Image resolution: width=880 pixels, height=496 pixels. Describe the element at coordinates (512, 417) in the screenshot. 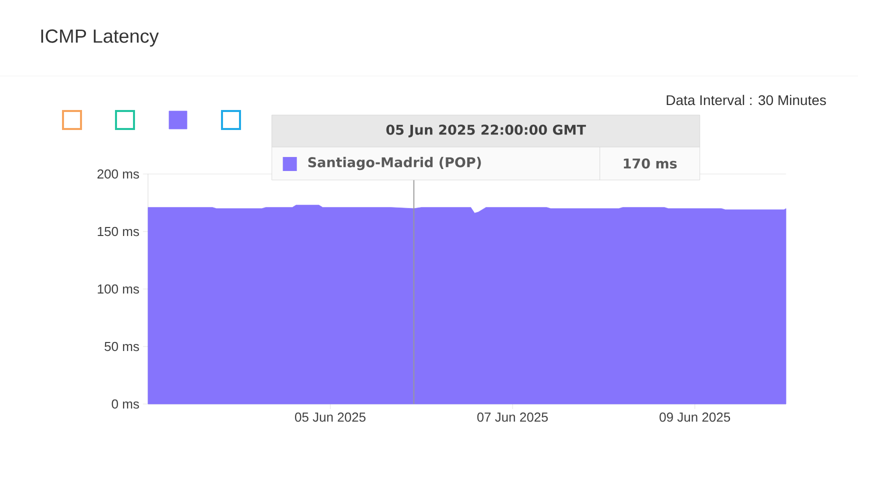

I see `x-tick-label: 07 Jun 2025` at that location.